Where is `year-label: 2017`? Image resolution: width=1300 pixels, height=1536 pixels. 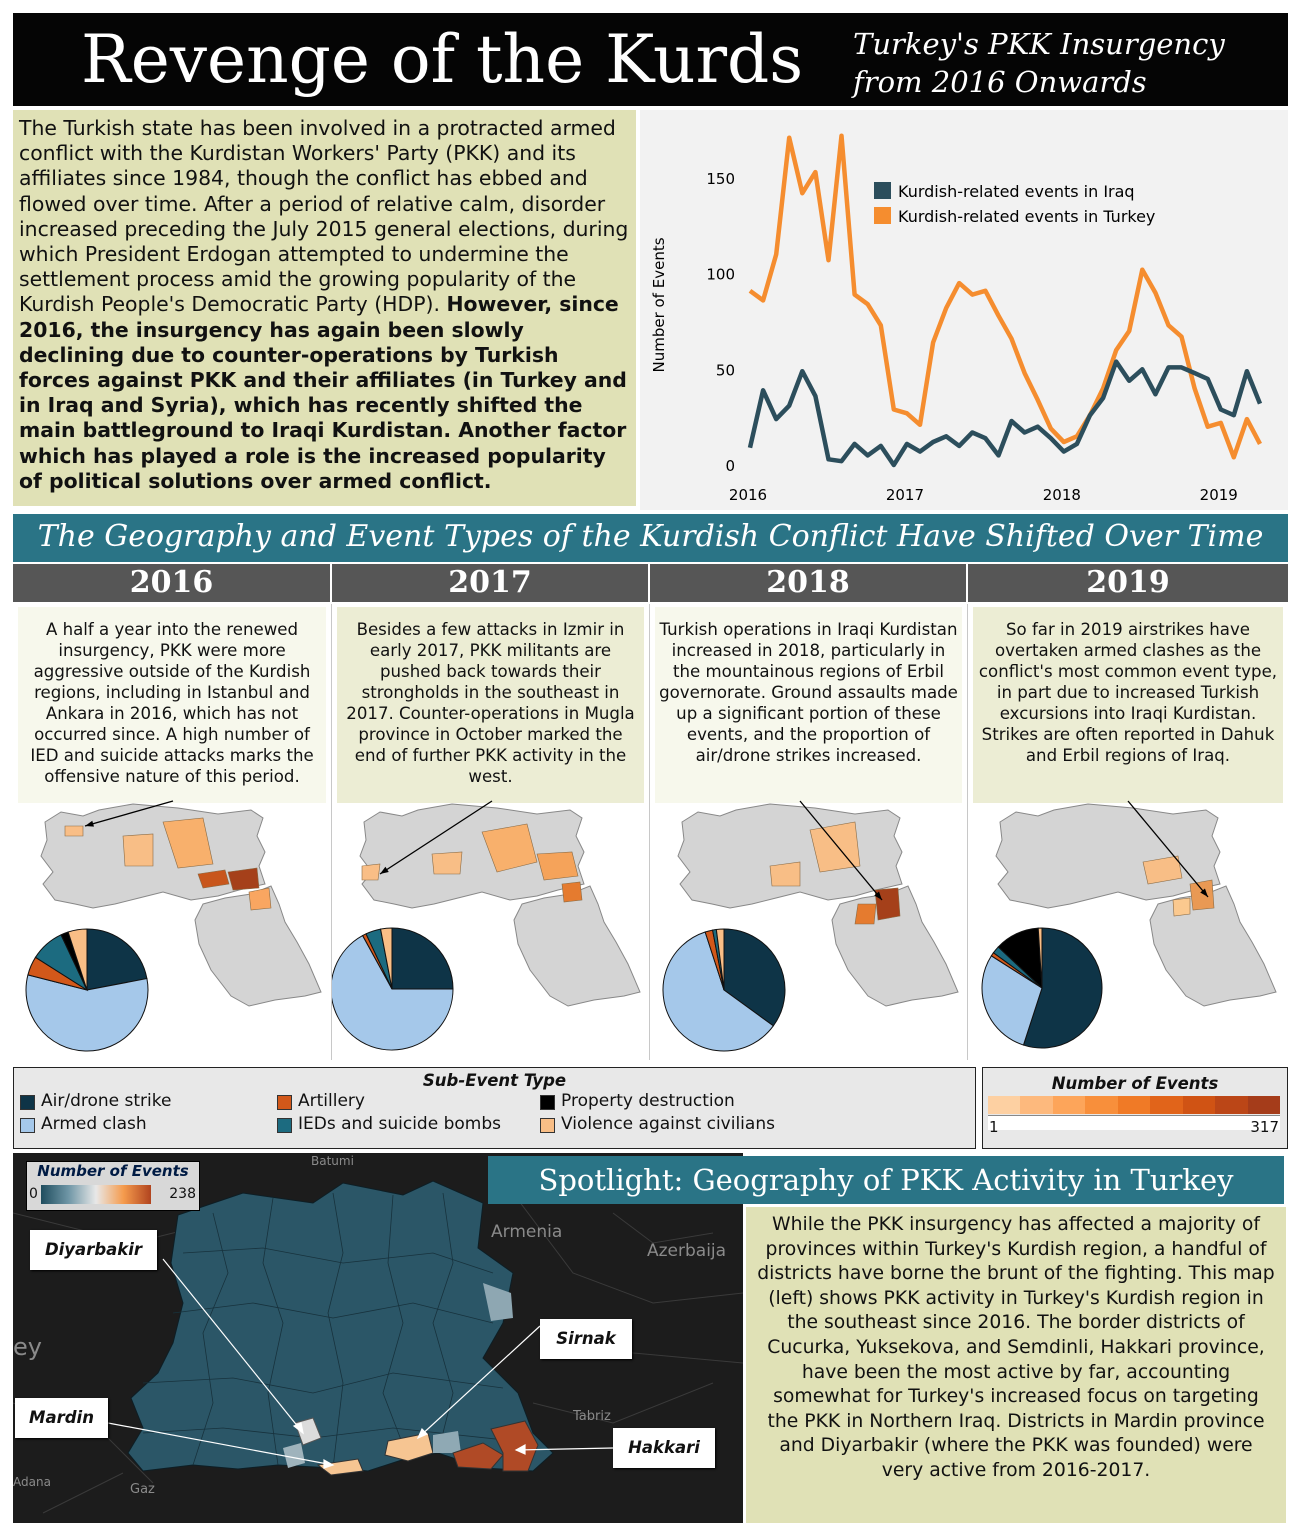 year-label: 2017 is located at coordinates (490, 583).